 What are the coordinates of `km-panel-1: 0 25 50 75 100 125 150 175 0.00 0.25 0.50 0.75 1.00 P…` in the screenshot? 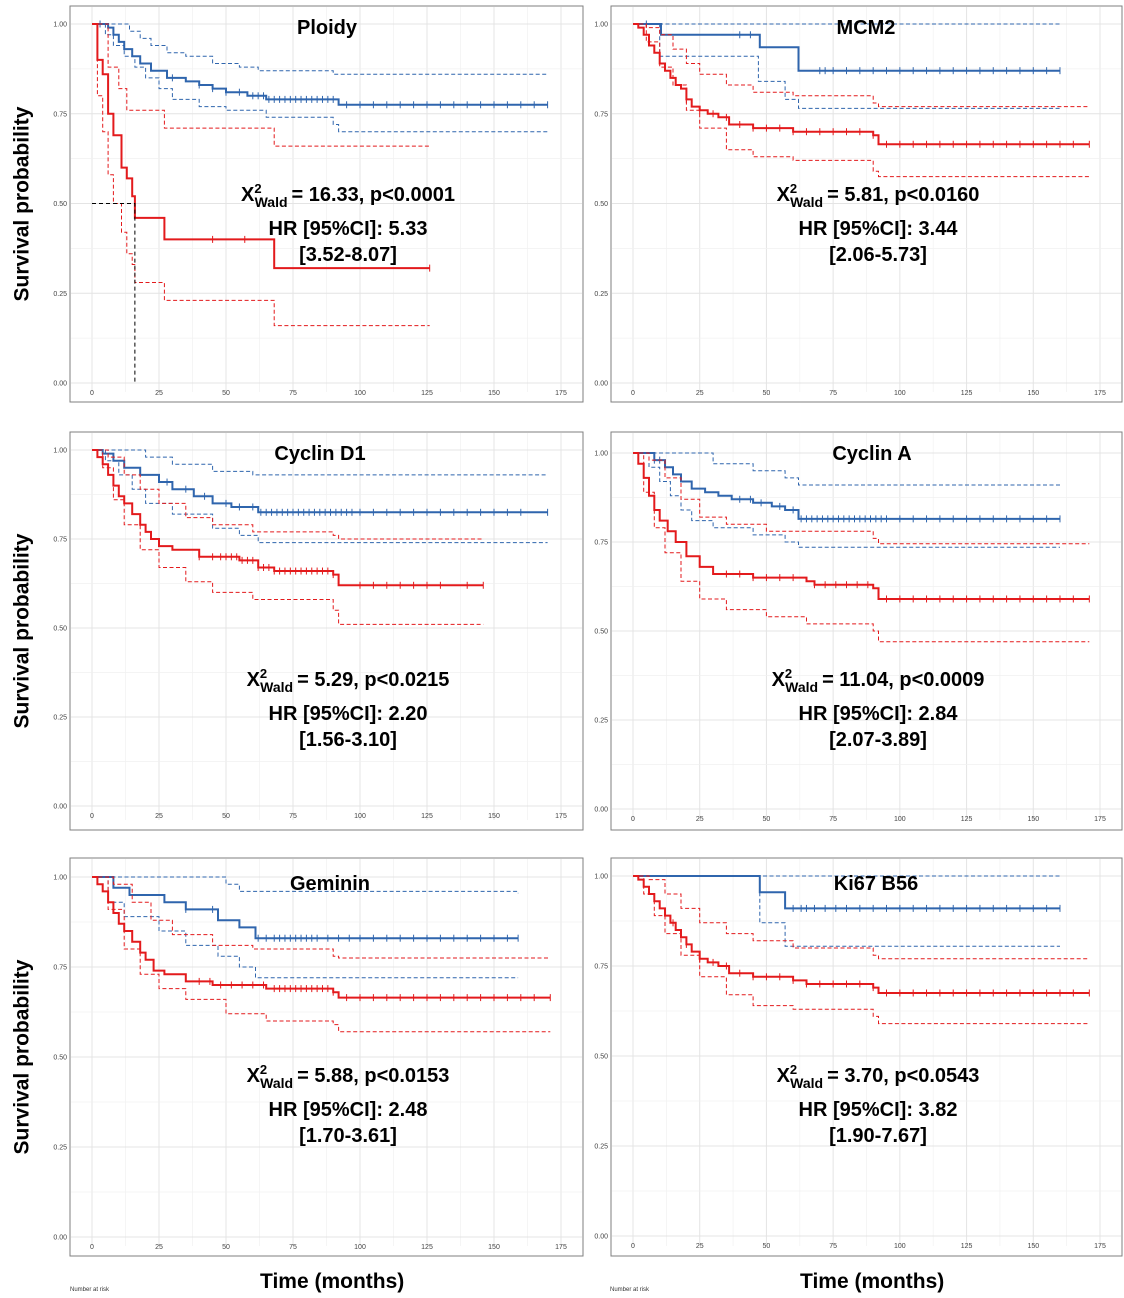 It's located at (318, 204).